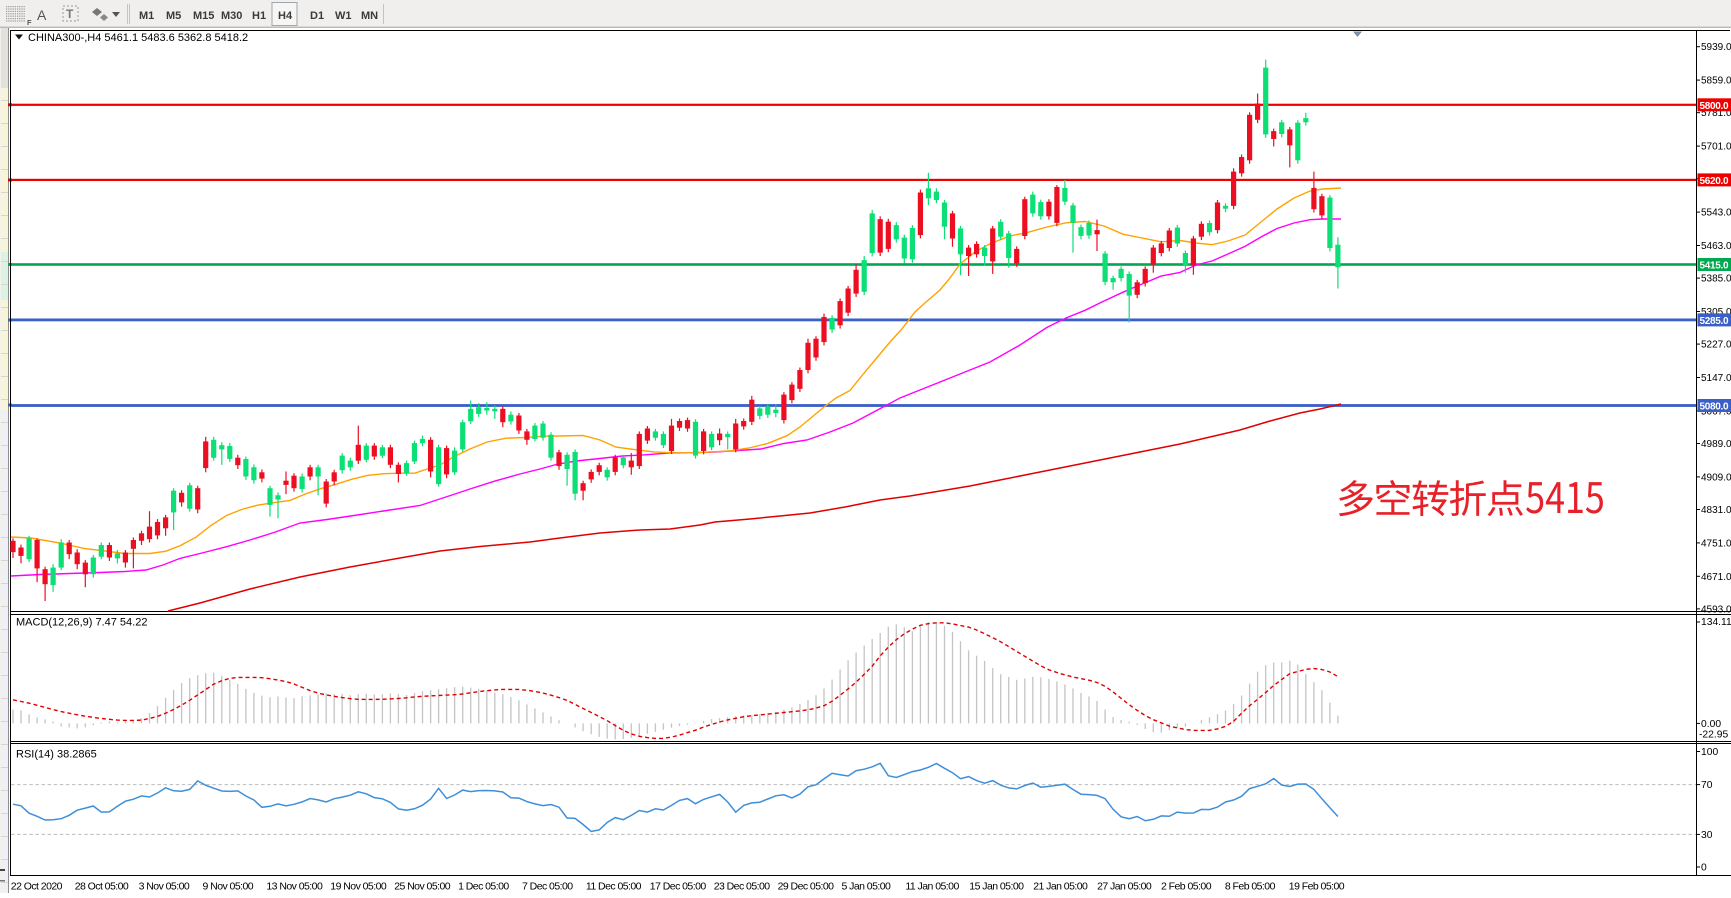 The height and width of the screenshot is (898, 1731). Describe the element at coordinates (1713, 735) in the screenshot. I see `svg-text: -22.95` at that location.